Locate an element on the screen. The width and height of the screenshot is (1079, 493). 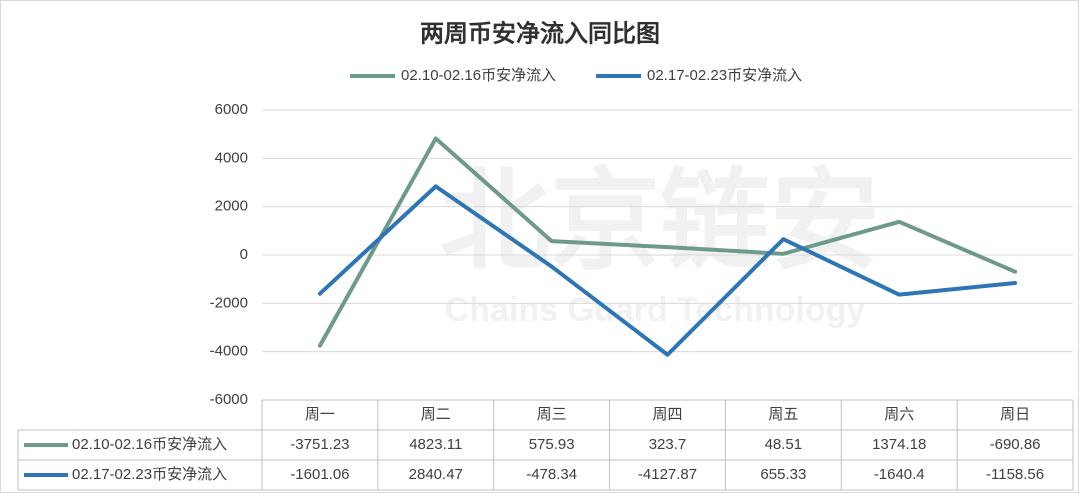
x-tick-label: 周二 is located at coordinates (436, 414).